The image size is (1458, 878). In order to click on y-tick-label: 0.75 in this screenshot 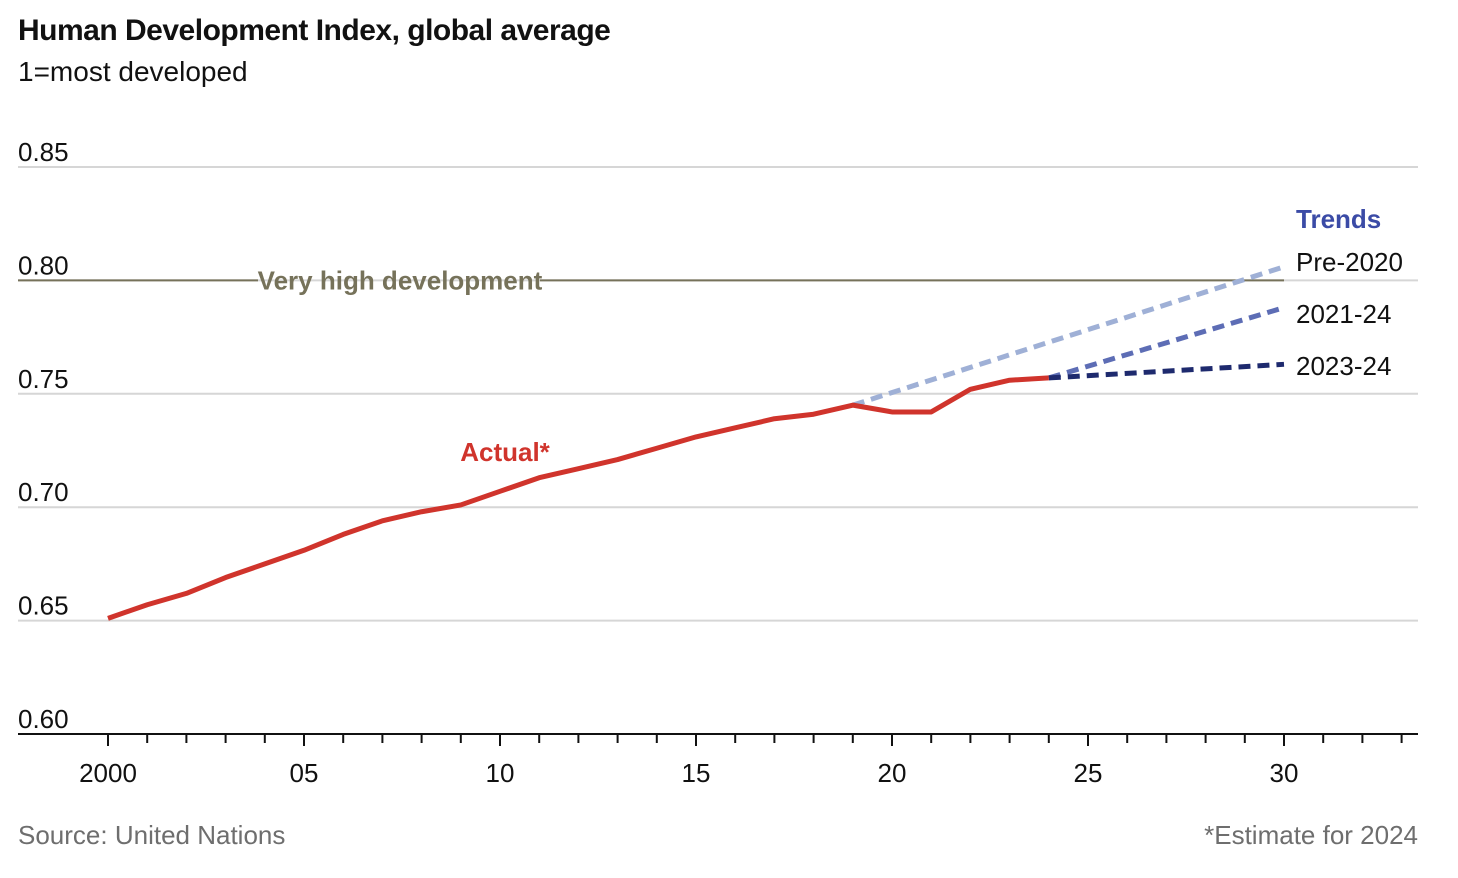, I will do `click(43, 379)`.